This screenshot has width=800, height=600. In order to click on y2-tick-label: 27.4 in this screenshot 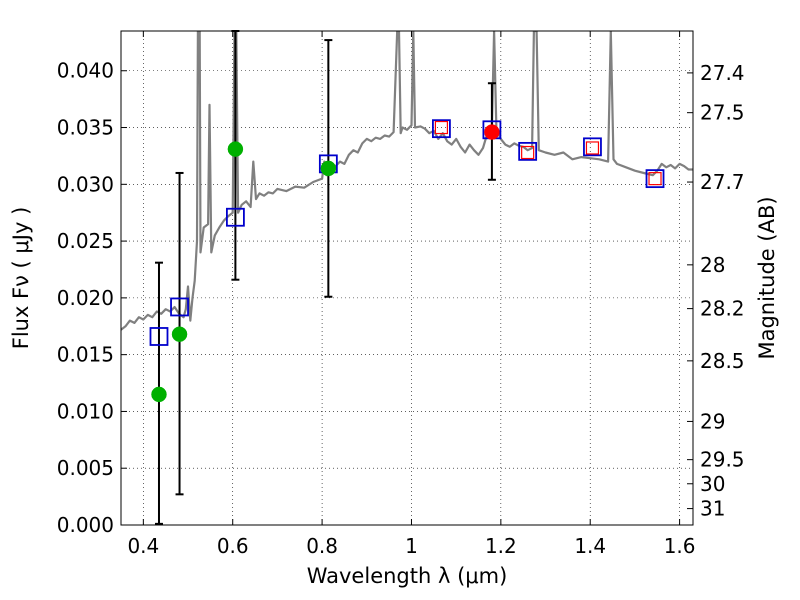, I will do `click(722, 73)`.